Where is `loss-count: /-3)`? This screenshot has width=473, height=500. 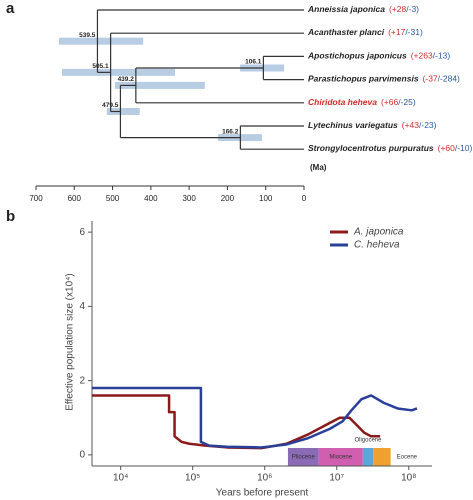 loss-count: /-3) is located at coordinates (412, 9).